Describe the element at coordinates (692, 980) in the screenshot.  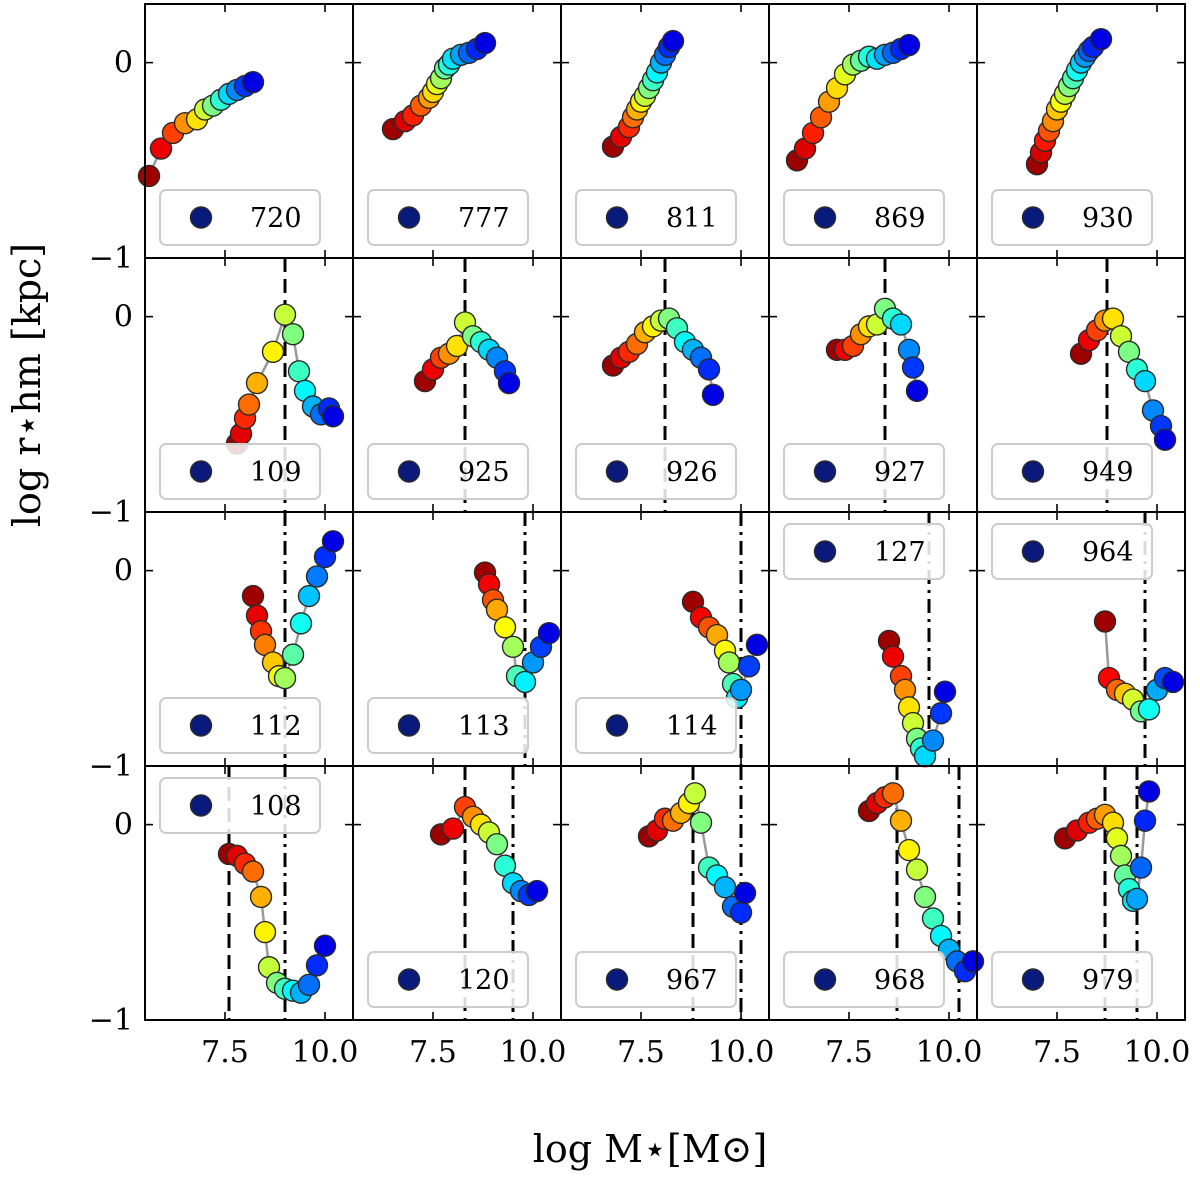
I see `legend-label: 967` at that location.